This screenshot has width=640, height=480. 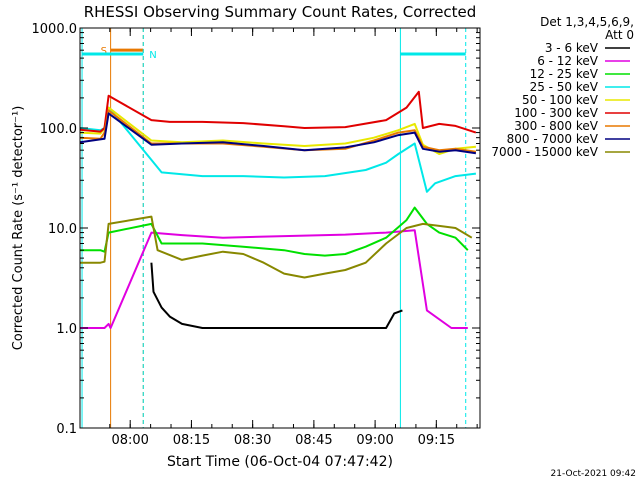 I want to click on y-axis-label: Corrected Count Rate (s⁻¹ detector⁻¹), so click(x=18, y=228).